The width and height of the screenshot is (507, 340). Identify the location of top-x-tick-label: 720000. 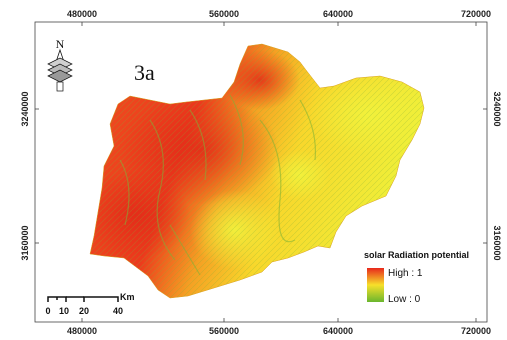
(476, 14).